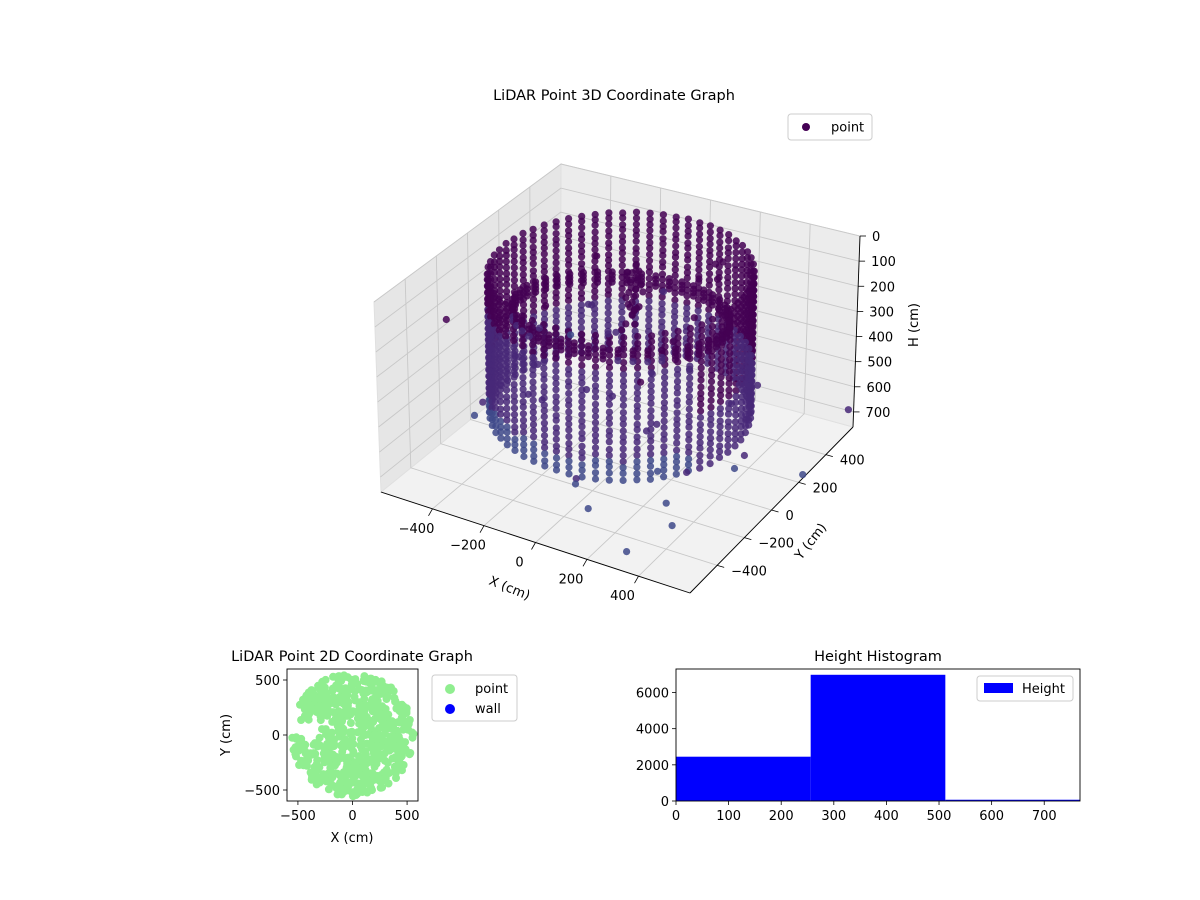 The width and height of the screenshot is (1200, 900). I want to click on chart-hist-title: Height Histogram, so click(878, 657).